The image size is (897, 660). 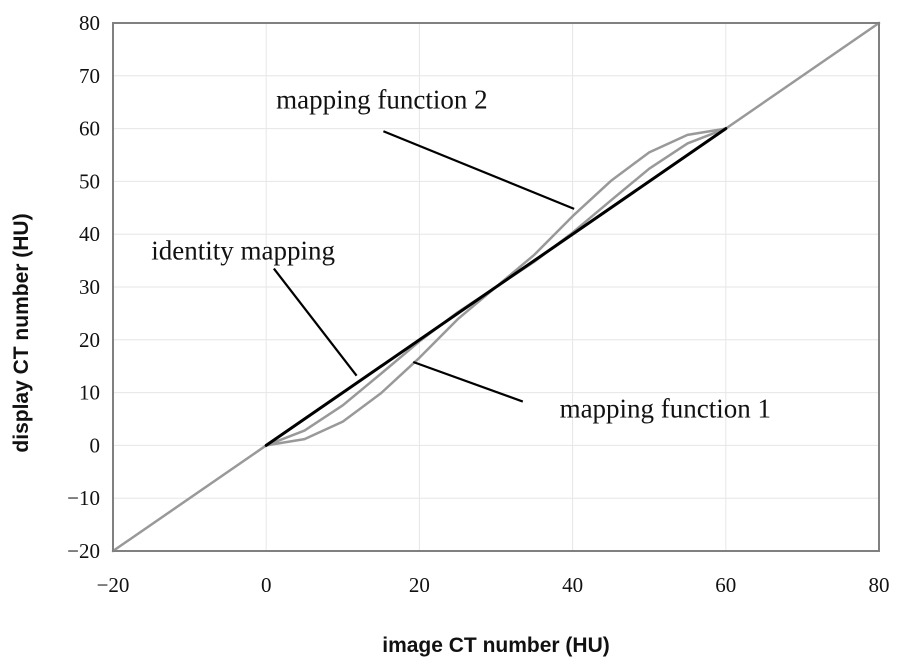 What do you see at coordinates (493, 585) in the screenshot?
I see `x-tick-labels: −20 0 20 40 60 80` at bounding box center [493, 585].